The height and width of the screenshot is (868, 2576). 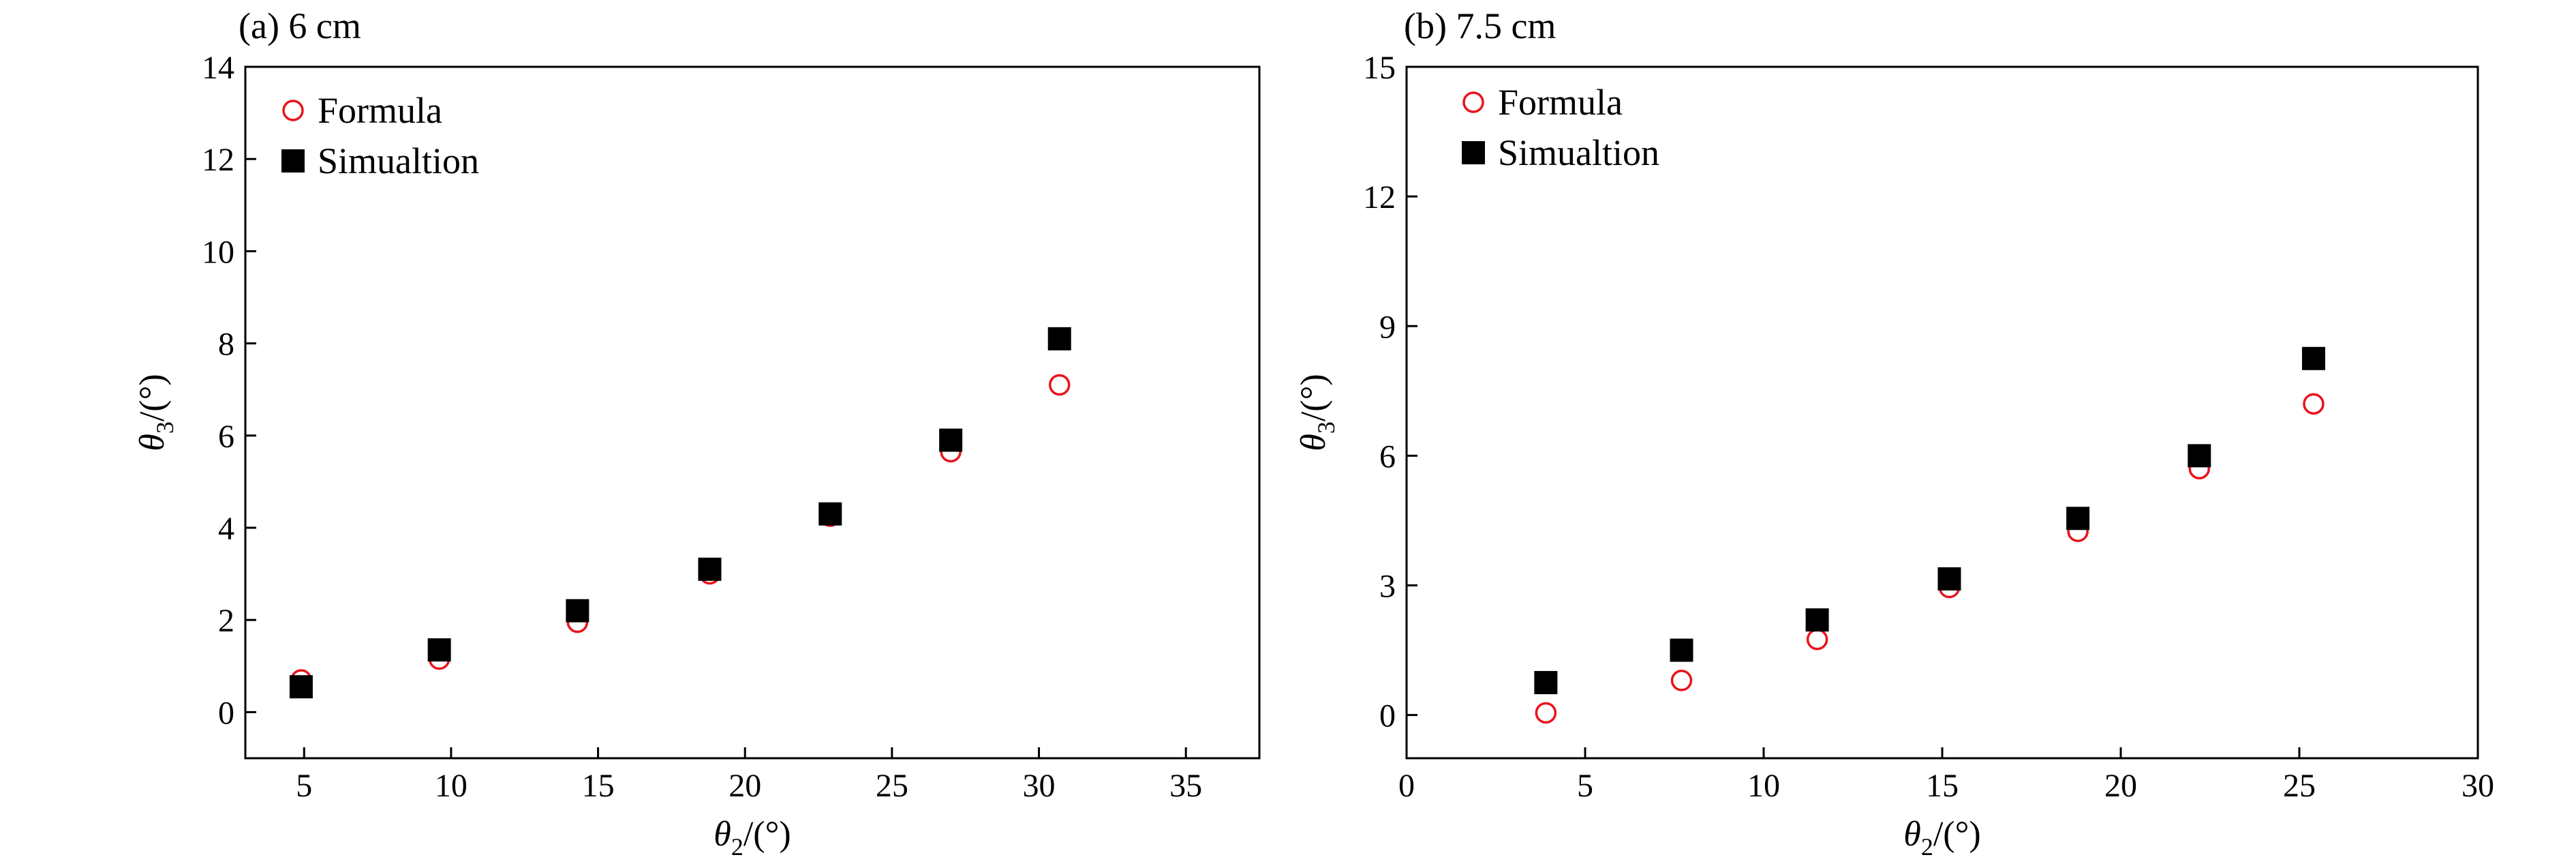 What do you see at coordinates (218, 252) in the screenshot?
I see `y-tick-label: 10` at bounding box center [218, 252].